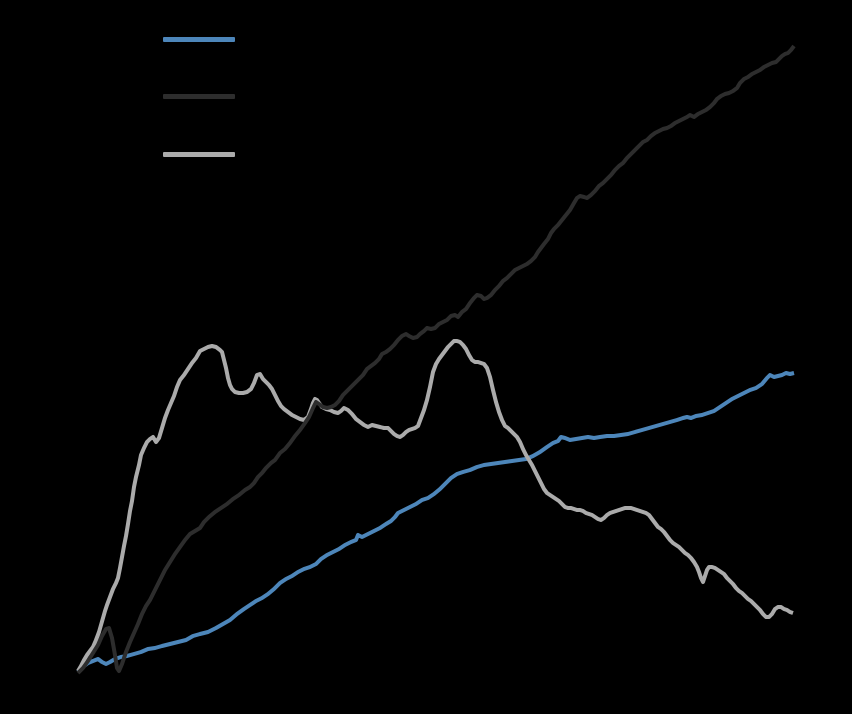  I want to click on legend-swatch-series-gray, so click(199, 154).